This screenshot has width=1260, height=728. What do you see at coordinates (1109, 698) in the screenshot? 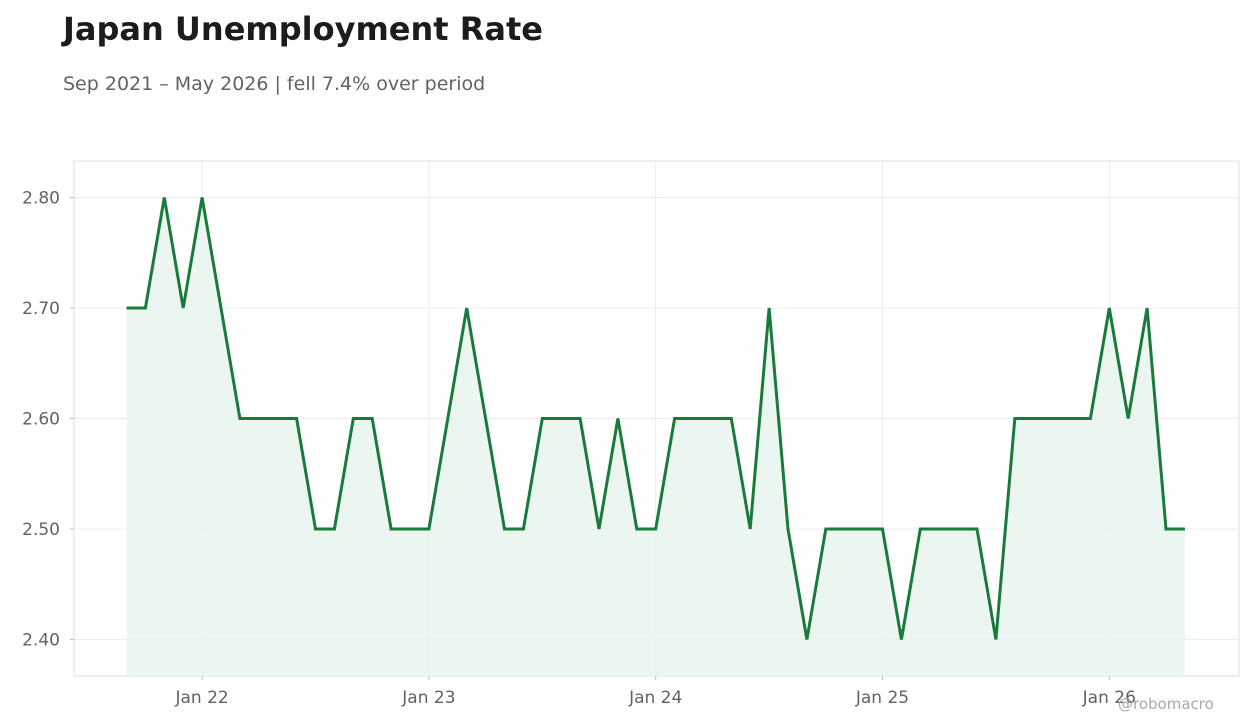
I see `x-tick-label: Jan 26` at bounding box center [1109, 698].